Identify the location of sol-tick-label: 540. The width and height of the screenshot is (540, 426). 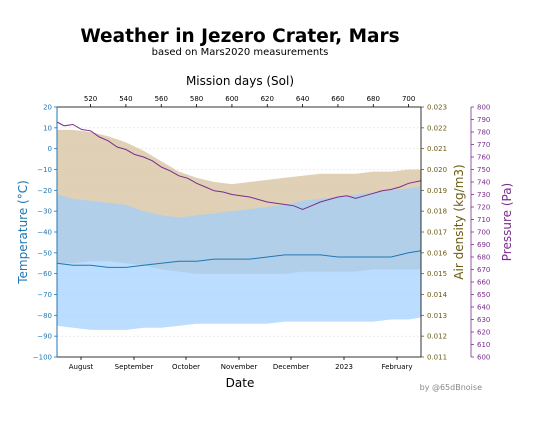
(125, 99).